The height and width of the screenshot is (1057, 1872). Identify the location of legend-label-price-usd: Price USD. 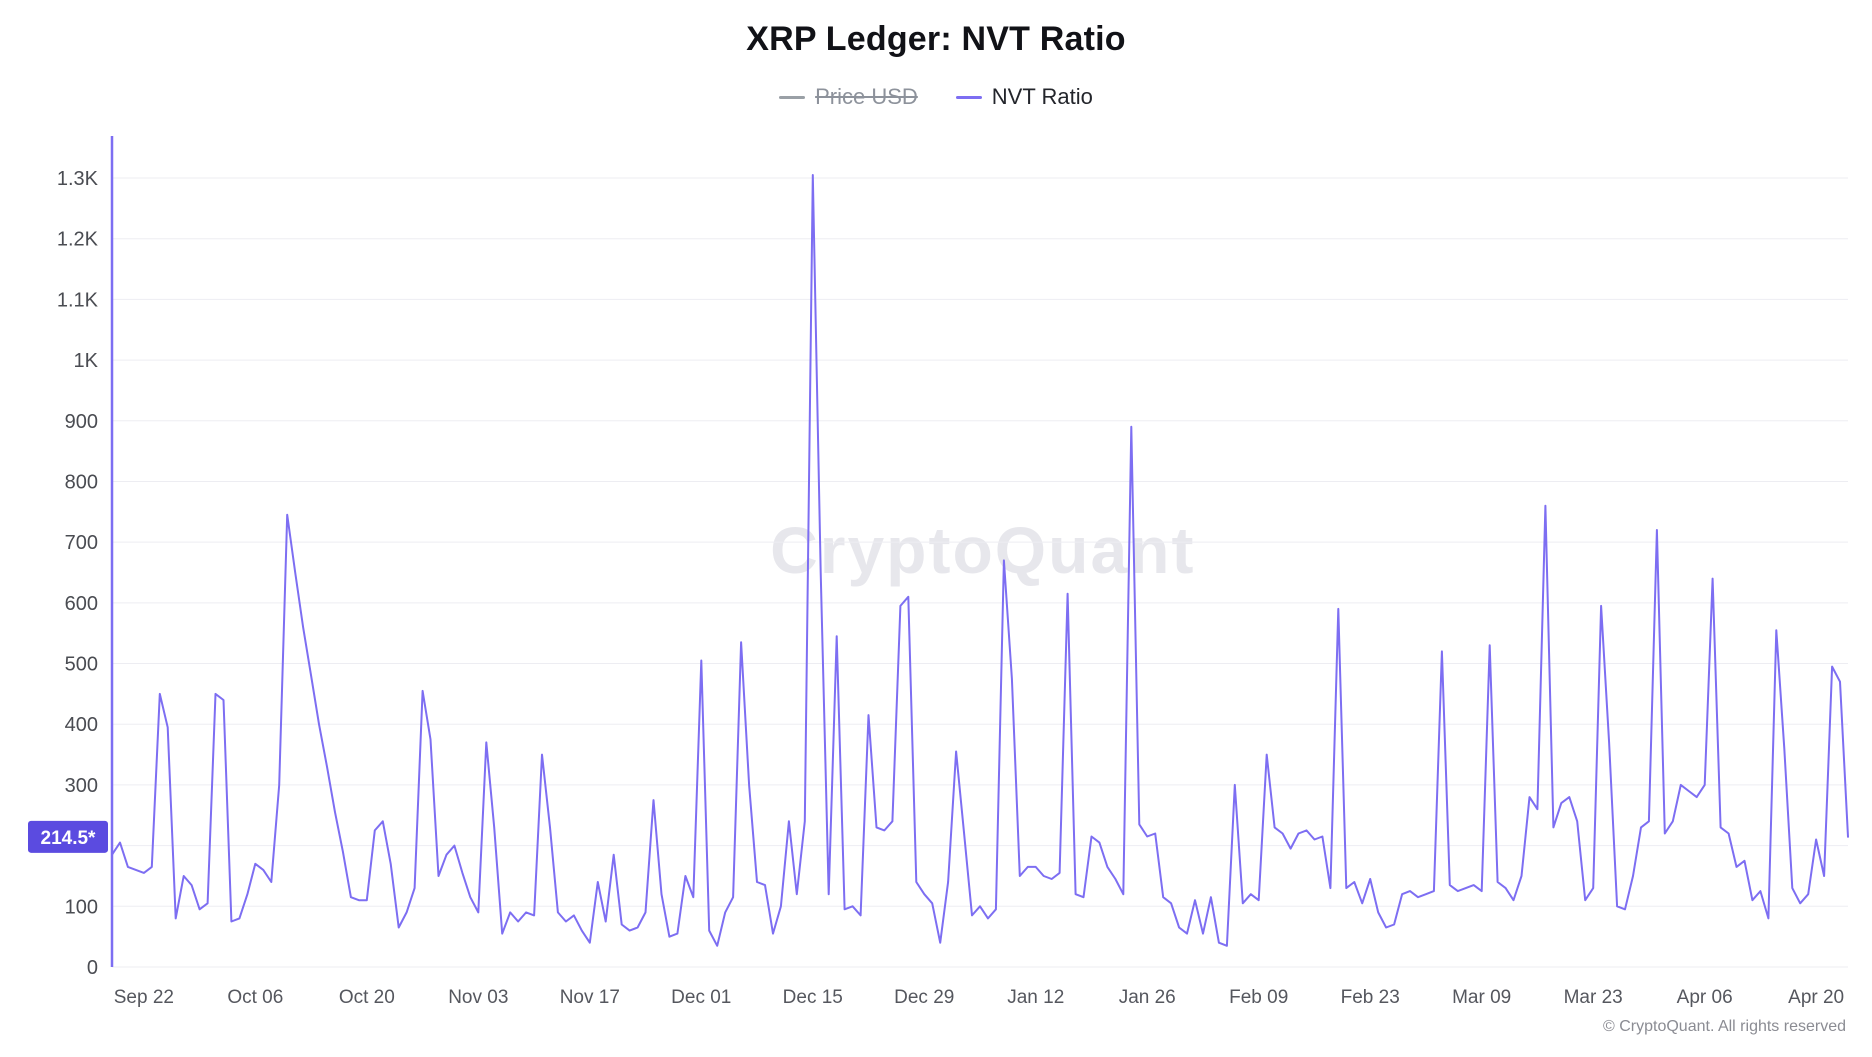
(866, 96).